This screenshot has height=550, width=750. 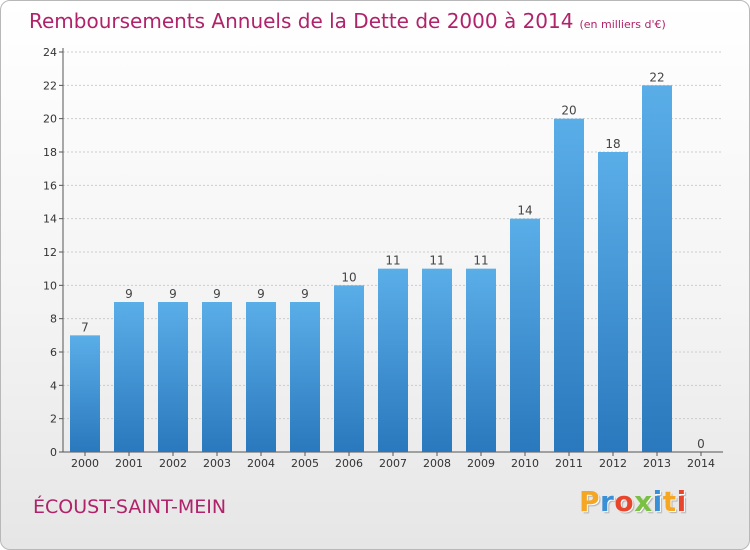 What do you see at coordinates (348, 277) in the screenshot?
I see `data-label: 10` at bounding box center [348, 277].